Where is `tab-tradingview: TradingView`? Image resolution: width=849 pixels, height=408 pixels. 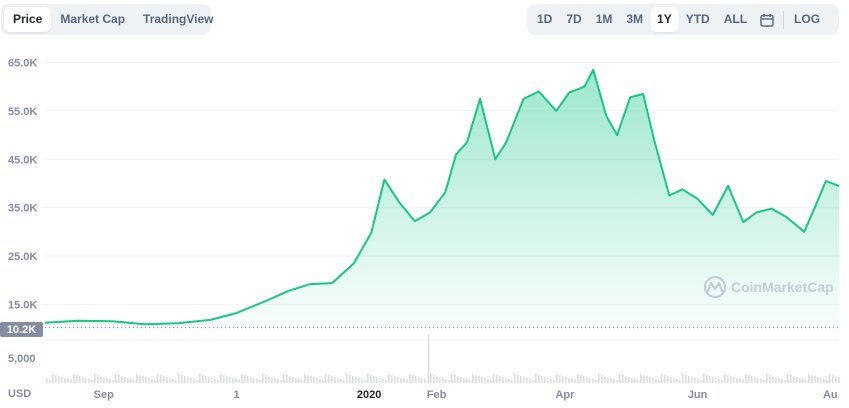 tab-tradingview: TradingView is located at coordinates (178, 19).